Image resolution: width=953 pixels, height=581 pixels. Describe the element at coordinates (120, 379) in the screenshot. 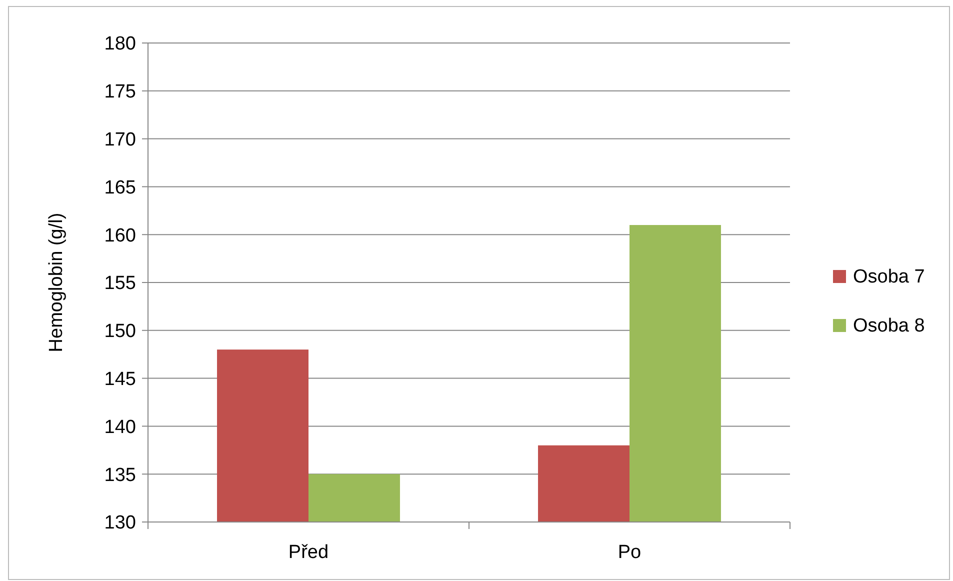

I see `y-tick-label: 145` at that location.